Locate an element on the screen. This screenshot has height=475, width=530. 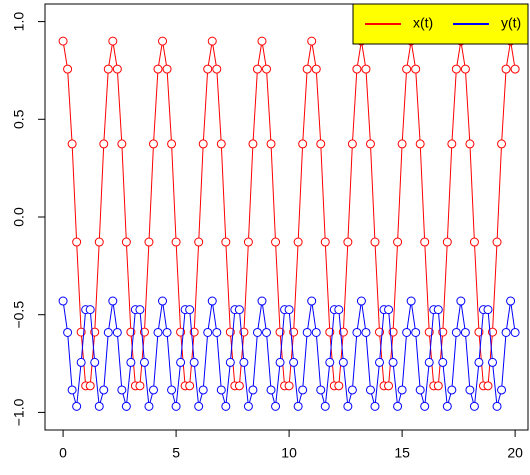
legend-label: y(t) is located at coordinates (511, 23).